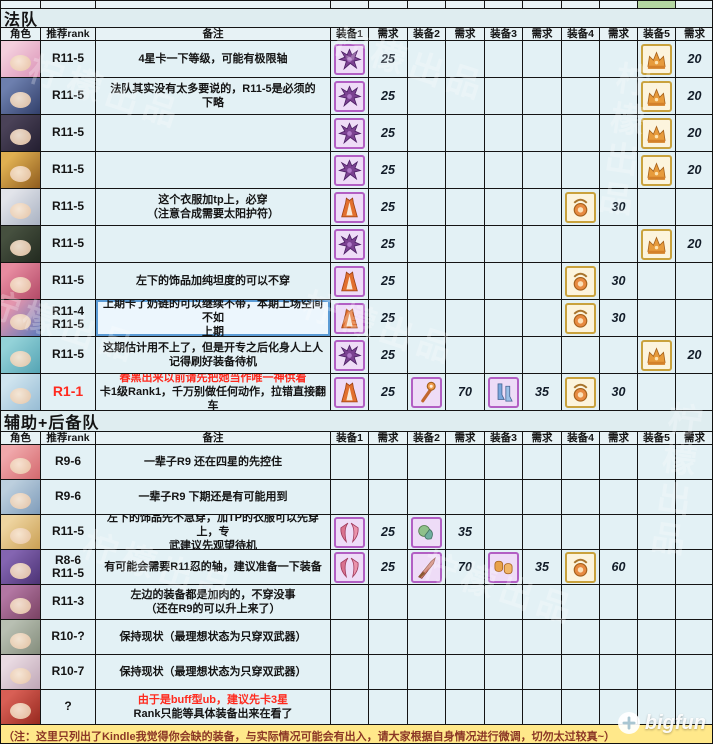  What do you see at coordinates (68, 672) in the screenshot?
I see `rank-cell: R10-7` at bounding box center [68, 672].